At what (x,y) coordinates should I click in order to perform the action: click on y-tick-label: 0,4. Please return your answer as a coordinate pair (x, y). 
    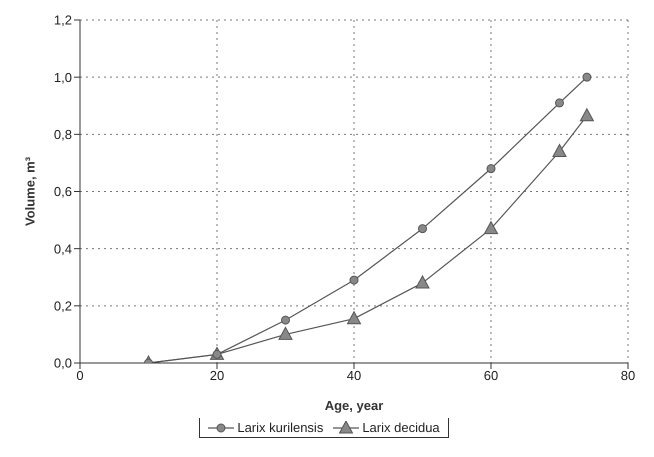
    Looking at the image, I should click on (63, 248).